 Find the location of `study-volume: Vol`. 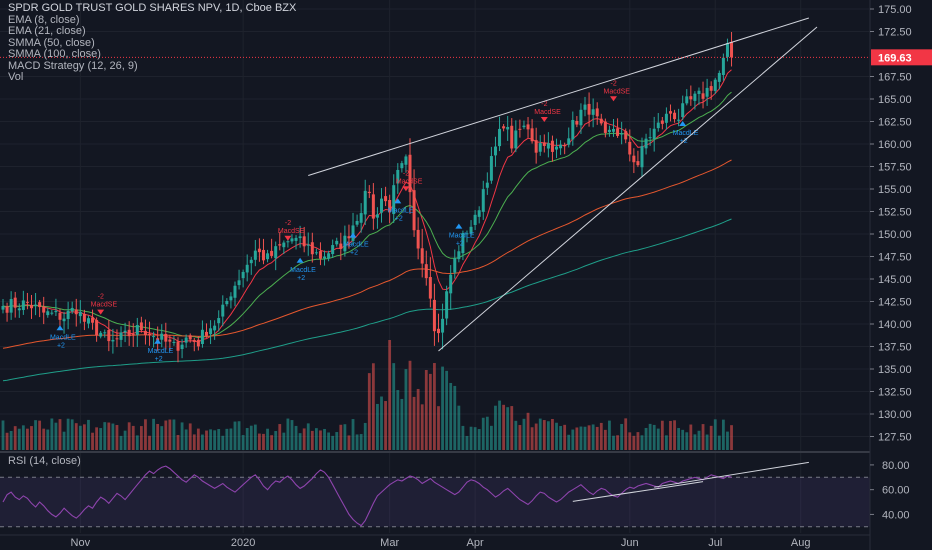

study-volume: Vol is located at coordinates (16, 77).